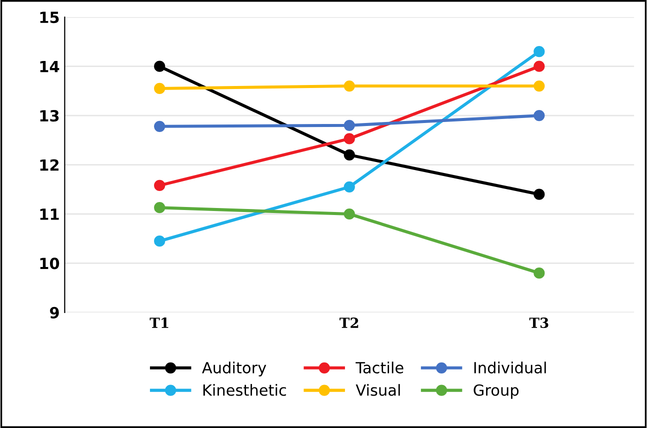 Image resolution: width=647 pixels, height=428 pixels. Describe the element at coordinates (349, 323) in the screenshot. I see `x-tick-label: T2` at that location.